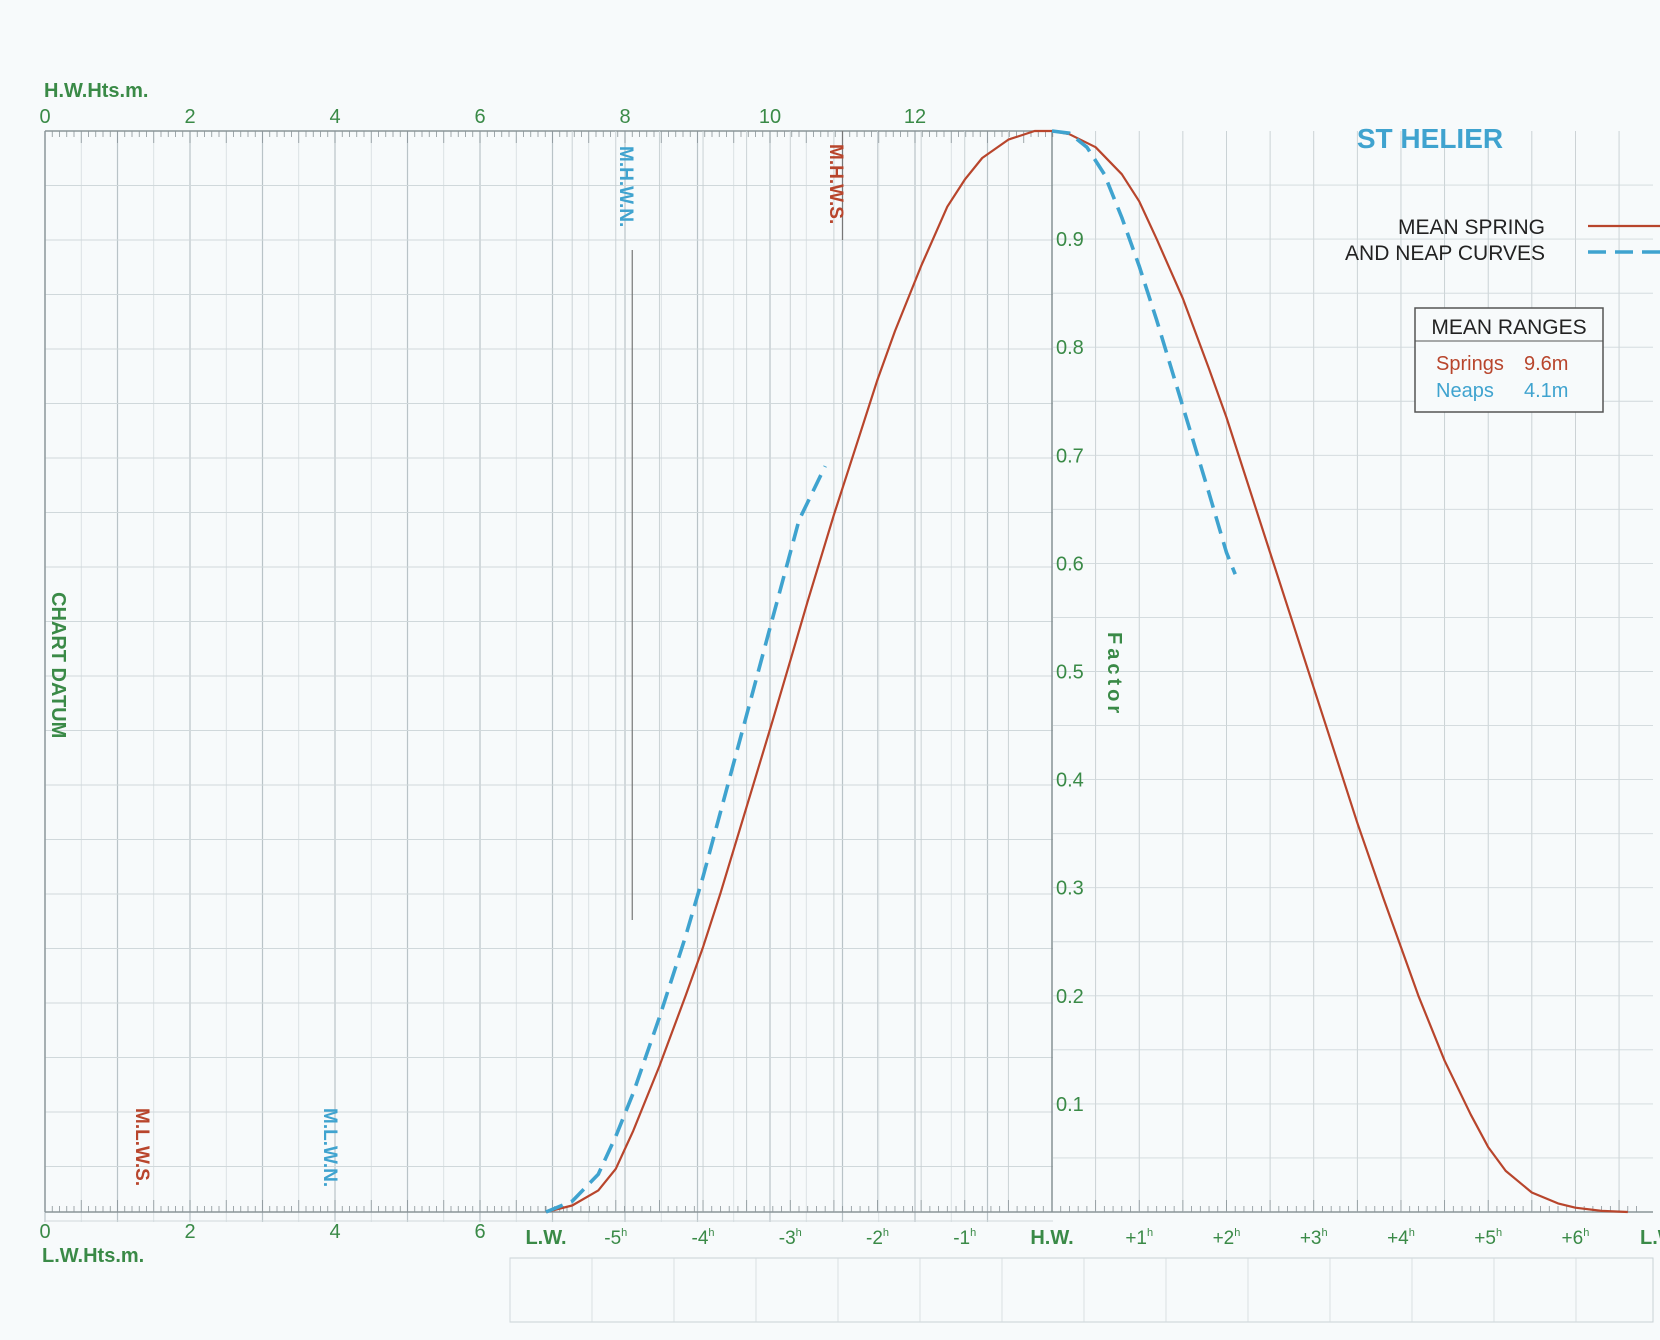 The image size is (1660, 1340). I want to click on factor-tick-label: 0.1, so click(1070, 1105).